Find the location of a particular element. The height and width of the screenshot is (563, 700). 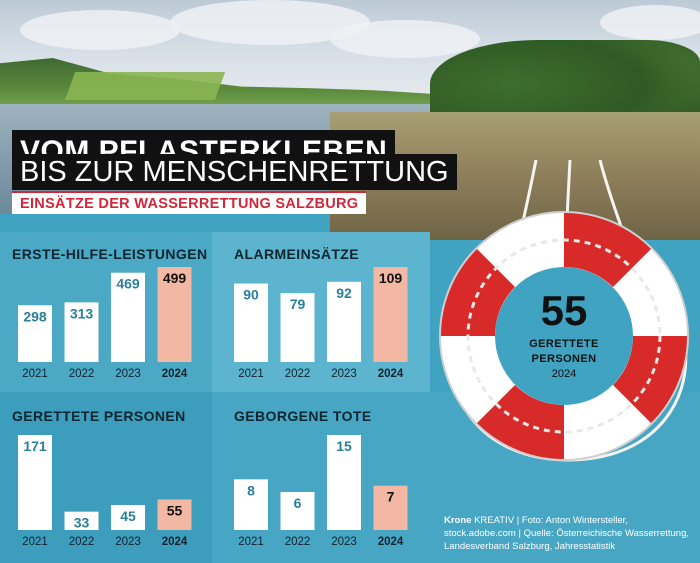

value-label: 90 is located at coordinates (251, 295).